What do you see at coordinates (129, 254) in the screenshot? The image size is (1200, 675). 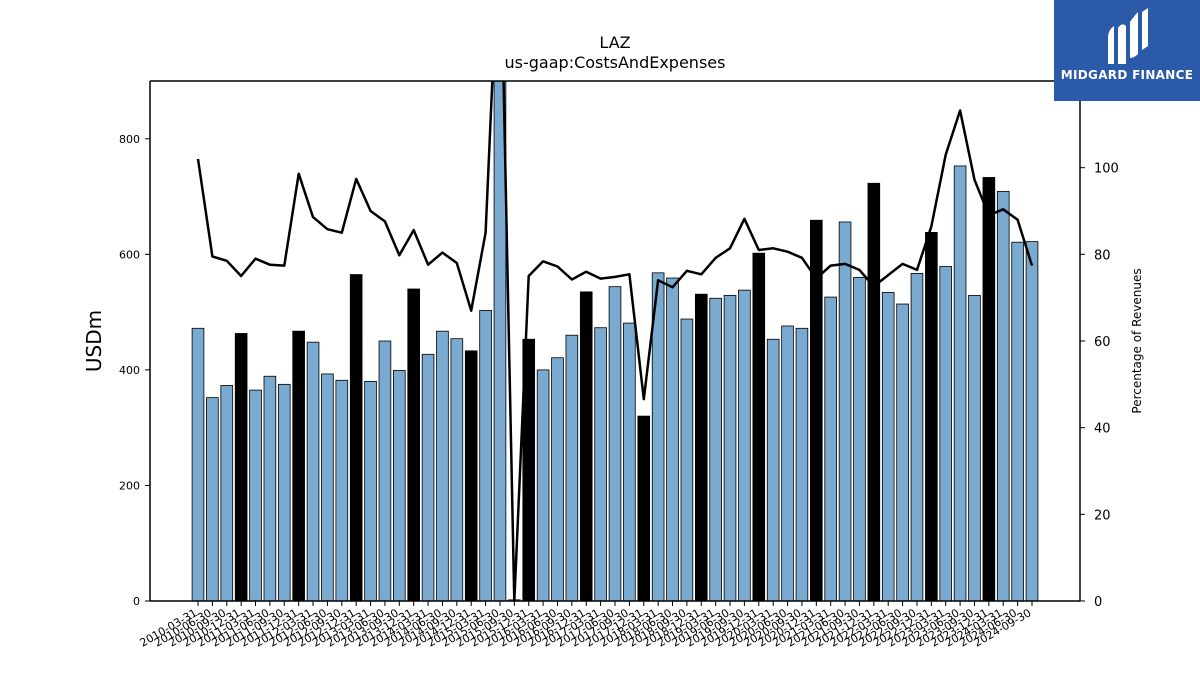 I see `y-tick-label: 600` at bounding box center [129, 254].